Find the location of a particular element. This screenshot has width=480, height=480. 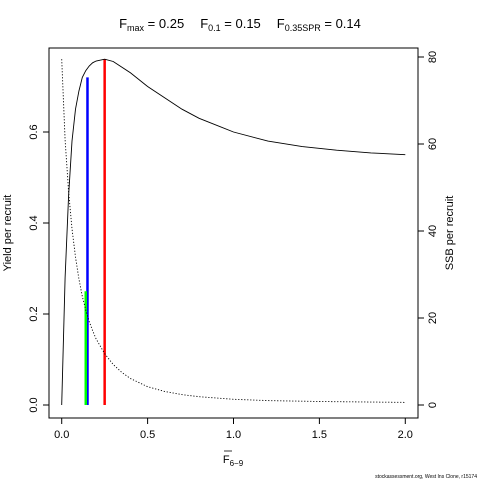

y-left-tick-label: 0.2 is located at coordinates (34, 313).